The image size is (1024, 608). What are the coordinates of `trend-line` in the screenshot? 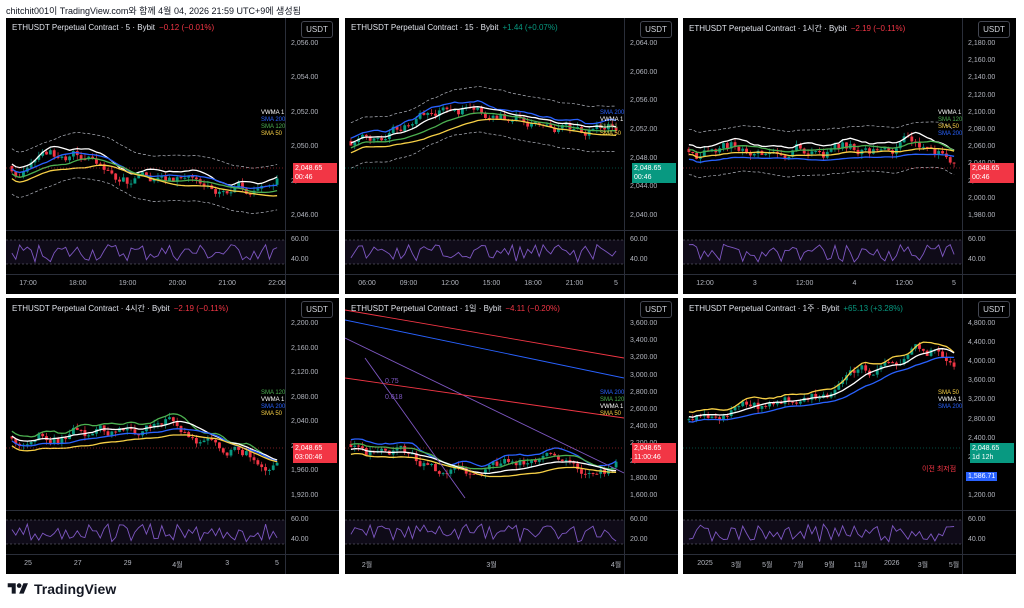 It's located at (484, 405).